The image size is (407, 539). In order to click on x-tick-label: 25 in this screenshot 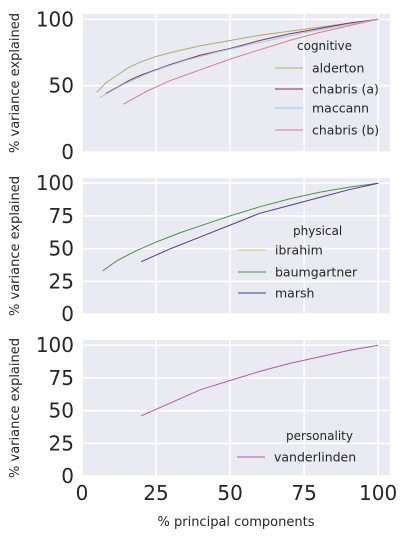, I will do `click(155, 493)`.